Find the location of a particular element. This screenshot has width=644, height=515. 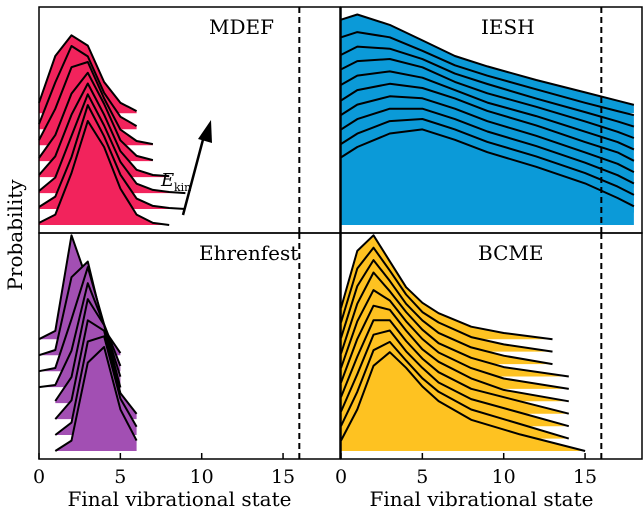

arrow-head is located at coordinates (205, 131).